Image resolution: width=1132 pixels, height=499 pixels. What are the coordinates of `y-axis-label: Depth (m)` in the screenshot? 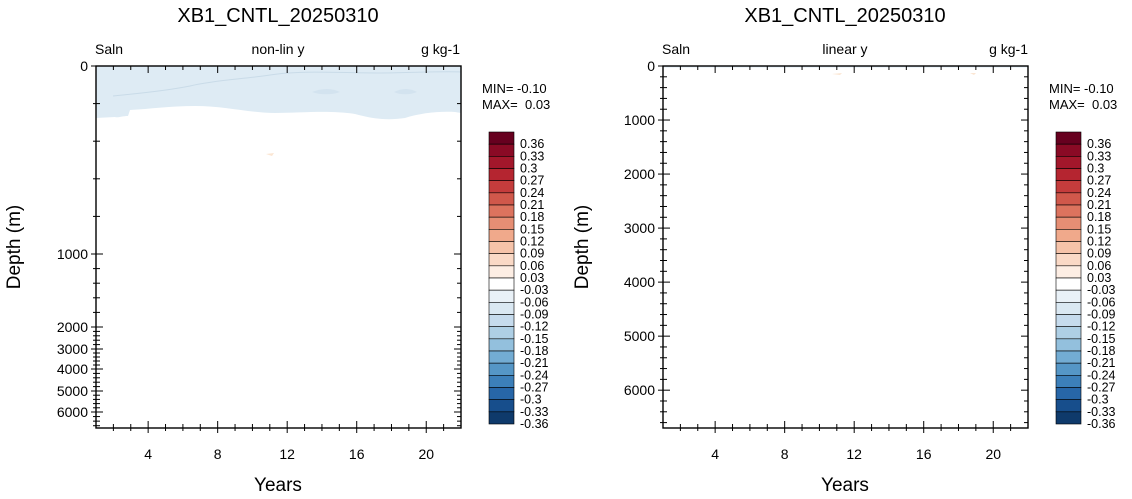 It's located at (582, 247).